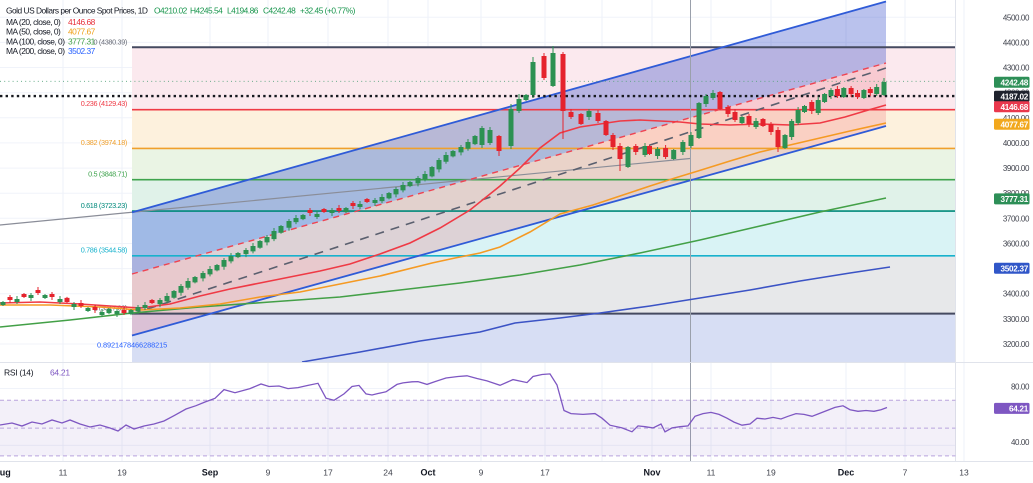 This screenshot has width=1033, height=483. Describe the element at coordinates (243, 11) in the screenshot. I see `svg-text: L4194.86` at that location.